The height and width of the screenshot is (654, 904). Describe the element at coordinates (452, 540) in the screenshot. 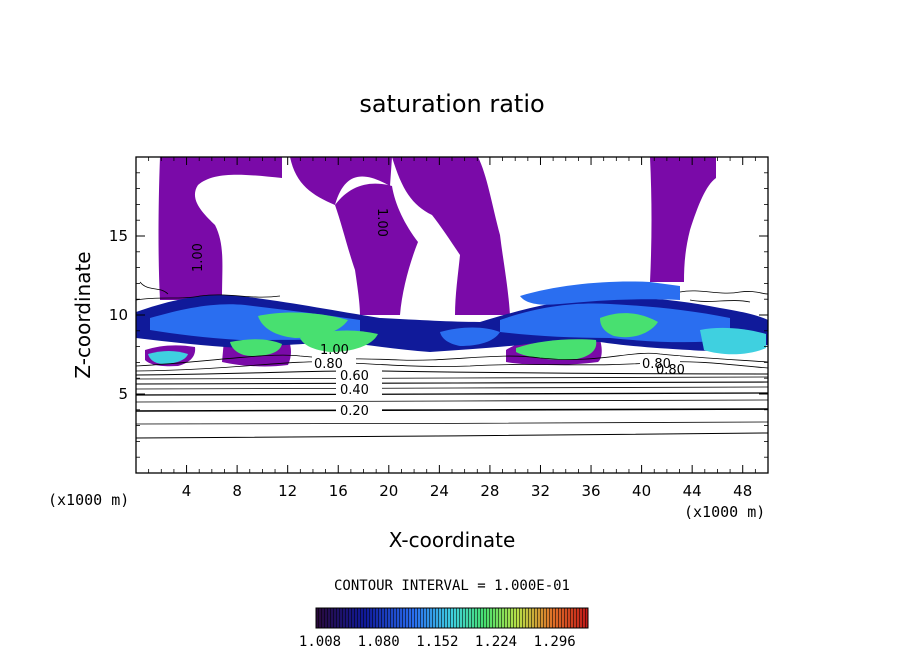

I see `x-axis-title: X-coordinate` at that location.